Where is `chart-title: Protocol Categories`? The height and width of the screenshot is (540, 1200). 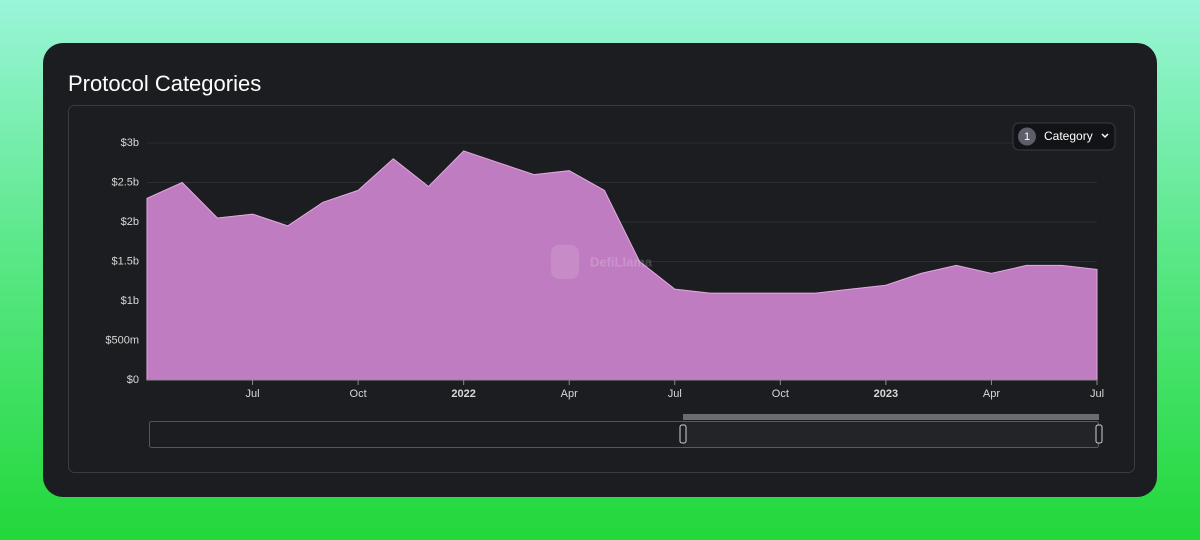
chart-title: Protocol Categories is located at coordinates (164, 83).